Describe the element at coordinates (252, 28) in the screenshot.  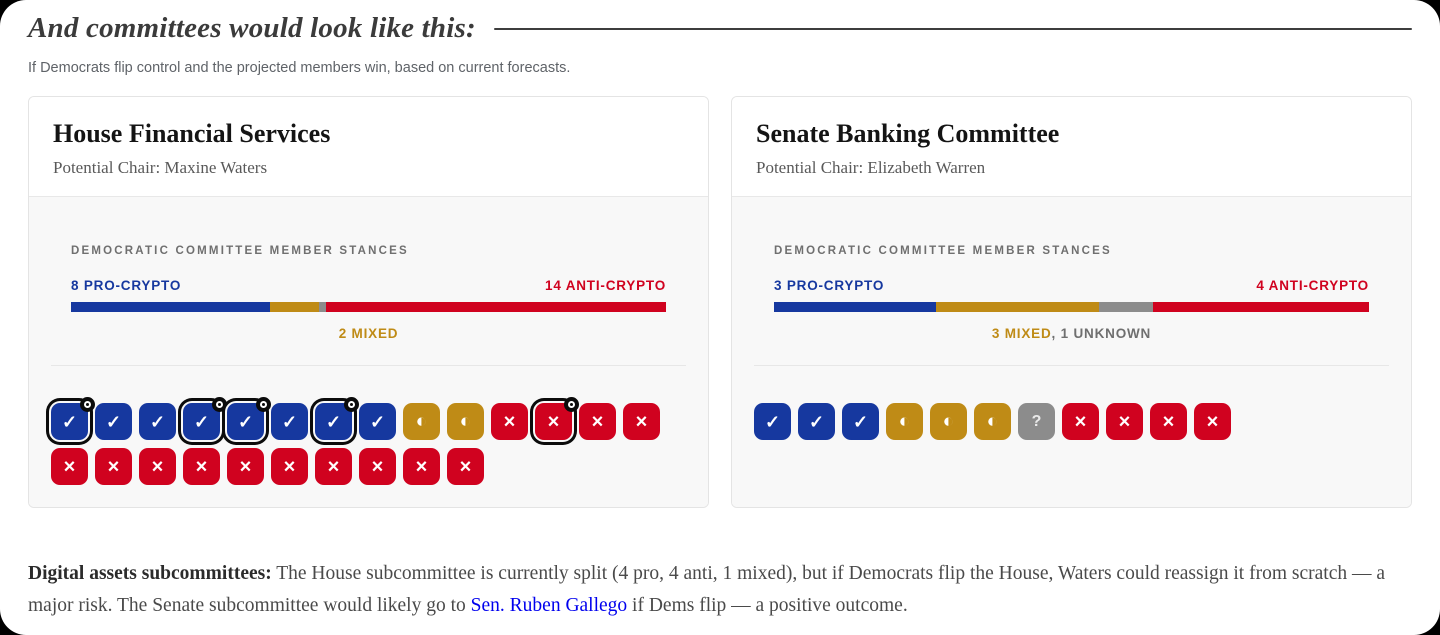
I see `section-heading: And committees would look like this:` at that location.